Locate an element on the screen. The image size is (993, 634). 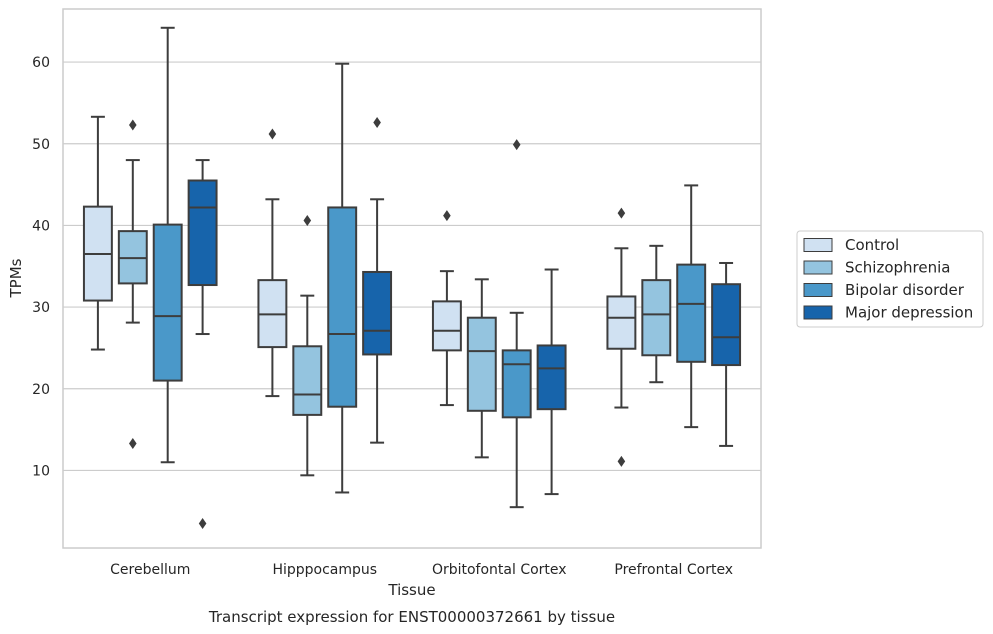
y-tick-label: 40 is located at coordinates (41, 226).